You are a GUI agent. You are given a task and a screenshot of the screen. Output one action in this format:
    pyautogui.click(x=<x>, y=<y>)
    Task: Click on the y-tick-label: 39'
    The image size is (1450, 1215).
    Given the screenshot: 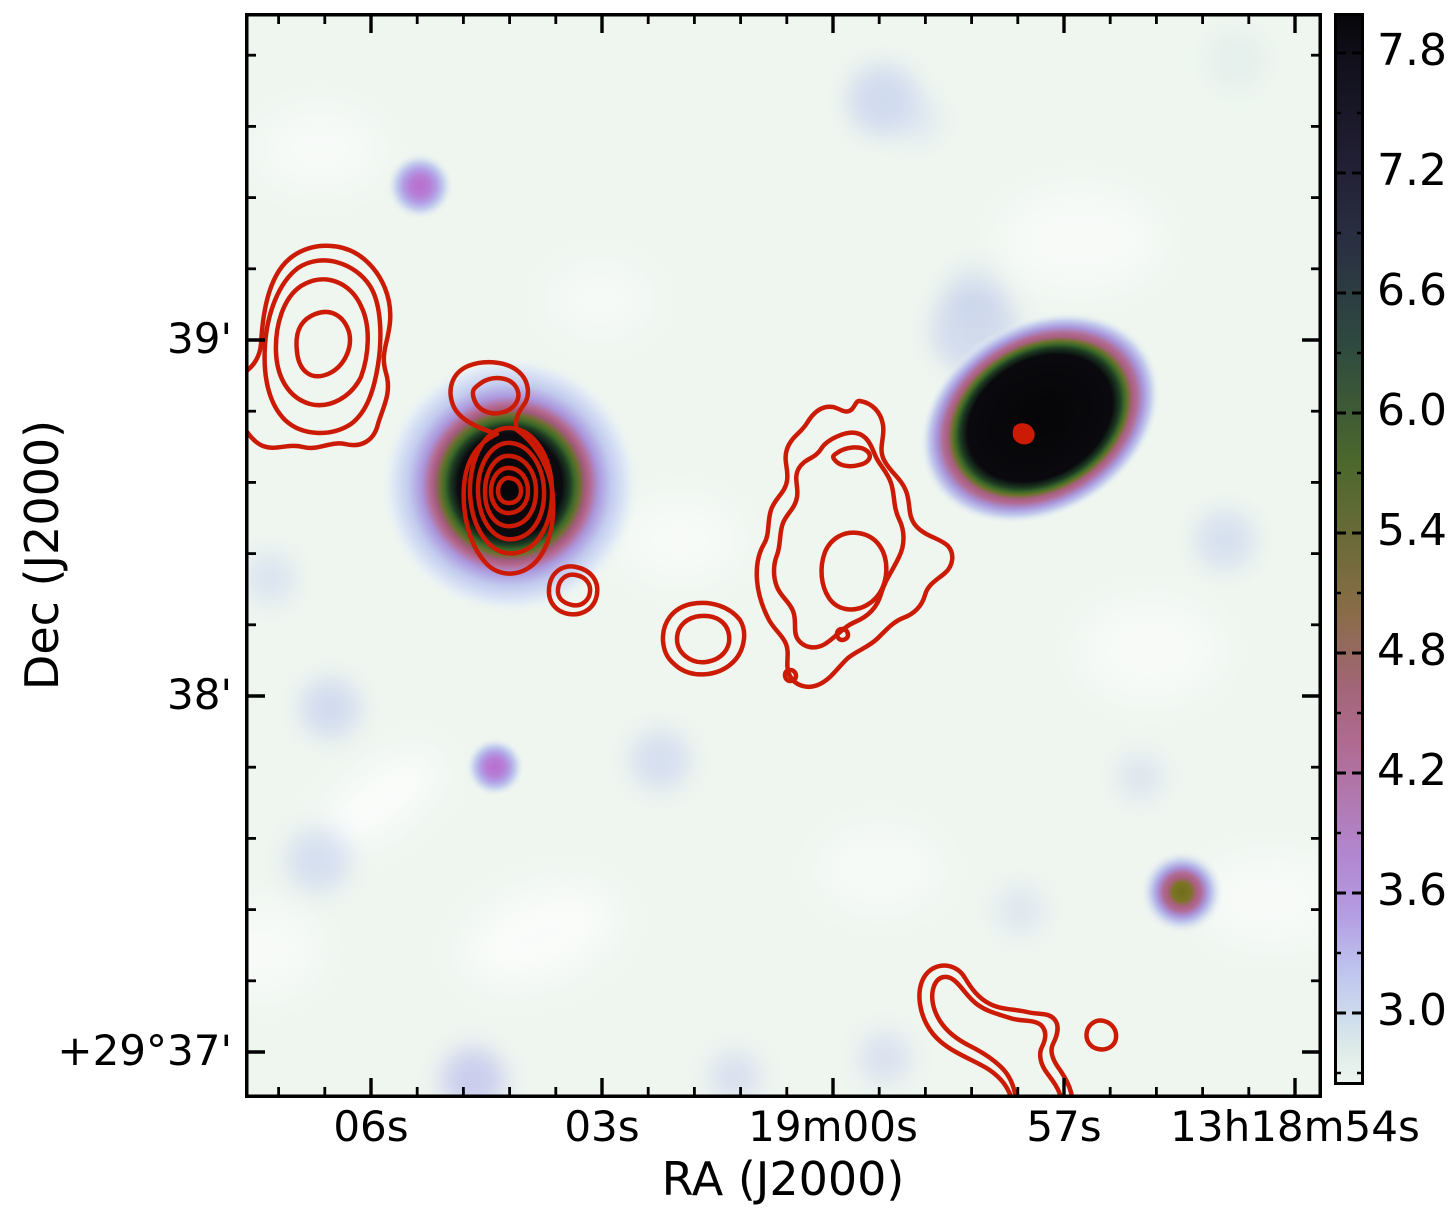 What is the action you would take?
    pyautogui.click(x=199, y=338)
    